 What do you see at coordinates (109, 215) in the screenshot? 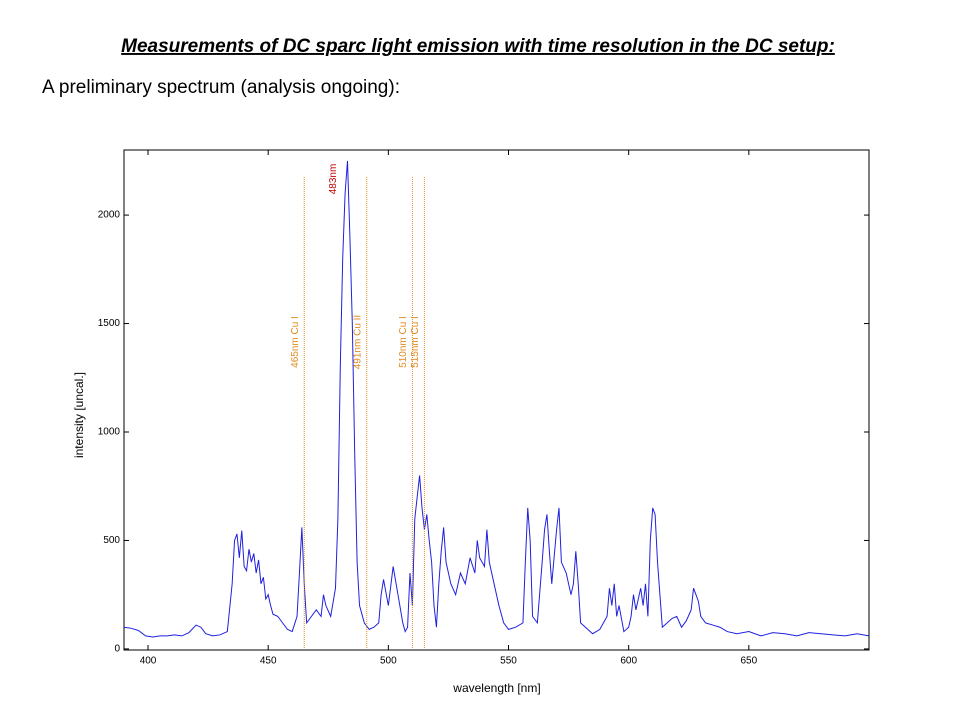
I see `y-tick-label: 2000` at bounding box center [109, 215].